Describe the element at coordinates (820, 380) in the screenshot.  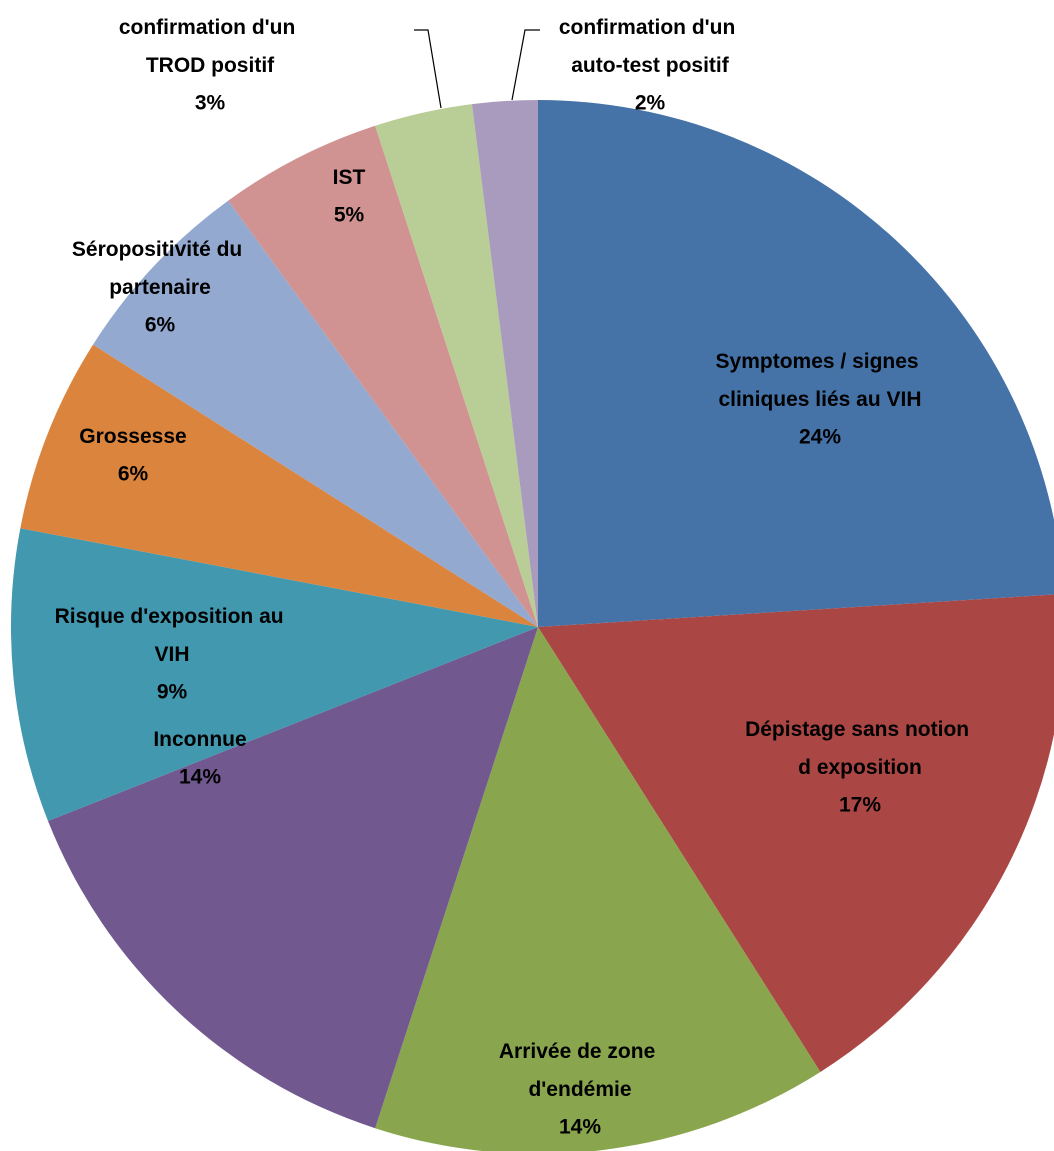
I see `slice-label: Symptomes / signes cliniques liés au VIH` at that location.